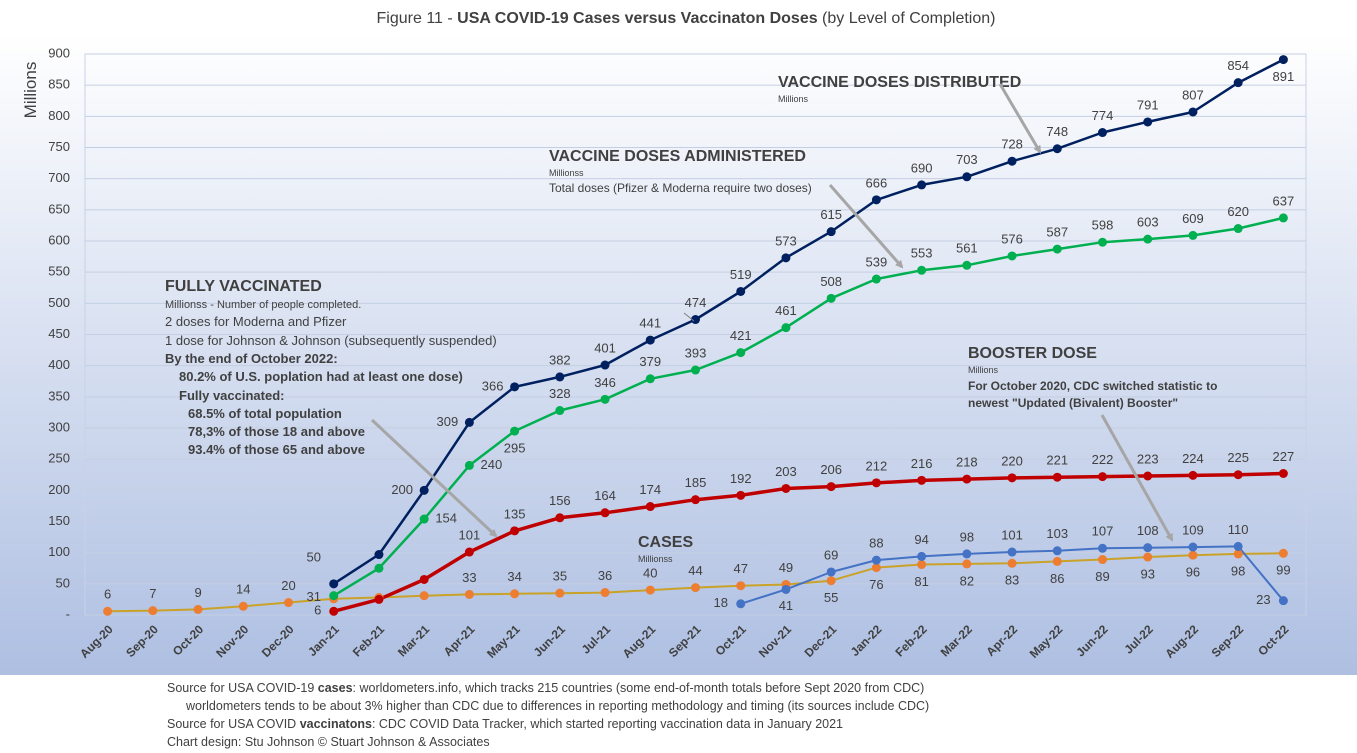 This screenshot has height=753, width=1357. I want to click on annotation-text: Millionss, so click(566, 173).